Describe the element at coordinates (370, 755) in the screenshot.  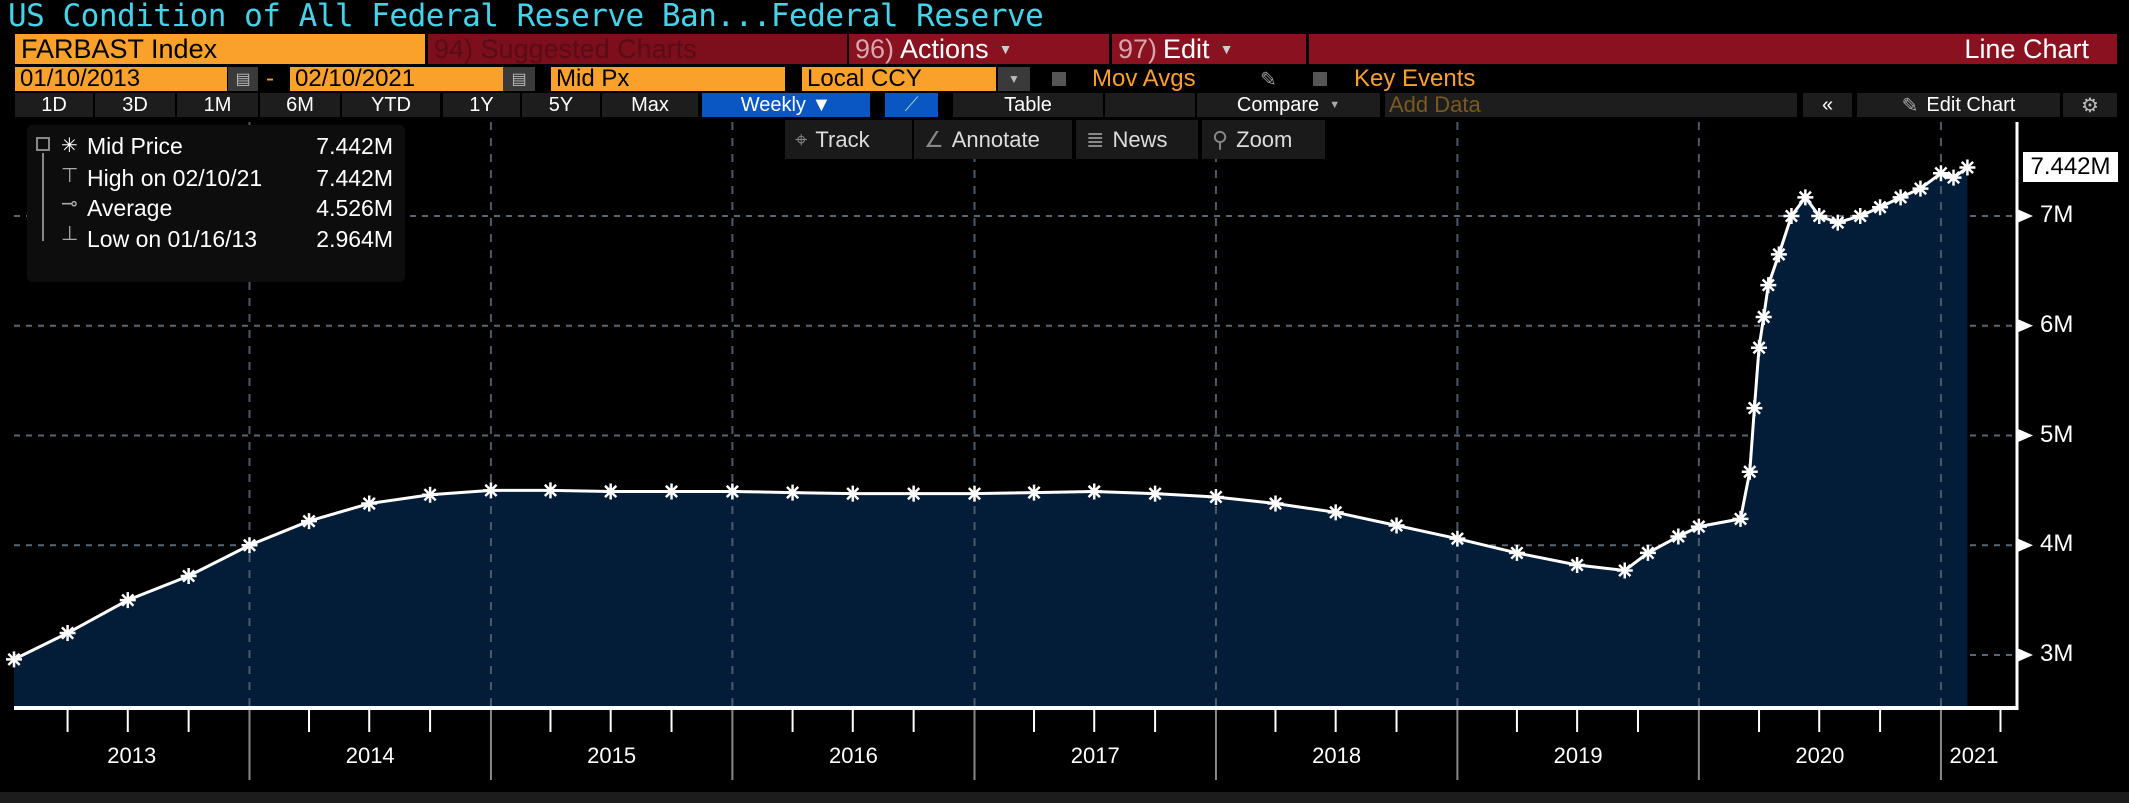
I see `x-tick-label: 2014` at that location.